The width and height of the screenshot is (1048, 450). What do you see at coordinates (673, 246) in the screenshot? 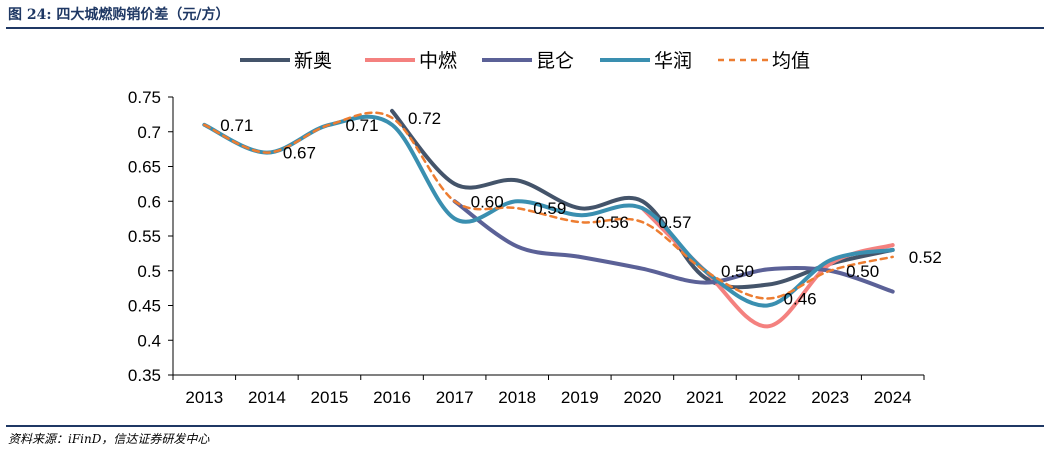
I see `series-line-kunlun` at bounding box center [673, 246].